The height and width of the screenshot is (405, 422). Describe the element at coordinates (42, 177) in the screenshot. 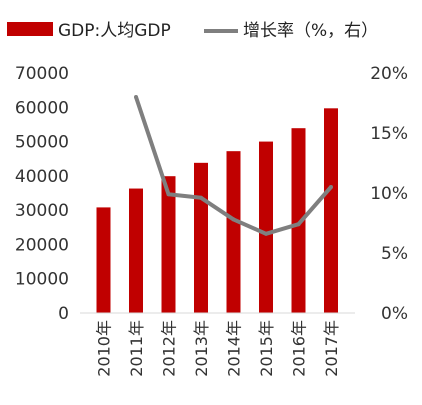

I see `left-tick-label: 40000` at that location.